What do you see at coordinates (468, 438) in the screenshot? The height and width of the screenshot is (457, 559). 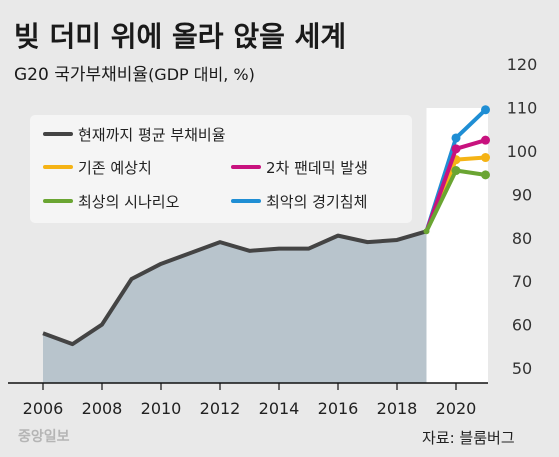 I see `source-text: 자료: 블룸버그` at bounding box center [468, 438].